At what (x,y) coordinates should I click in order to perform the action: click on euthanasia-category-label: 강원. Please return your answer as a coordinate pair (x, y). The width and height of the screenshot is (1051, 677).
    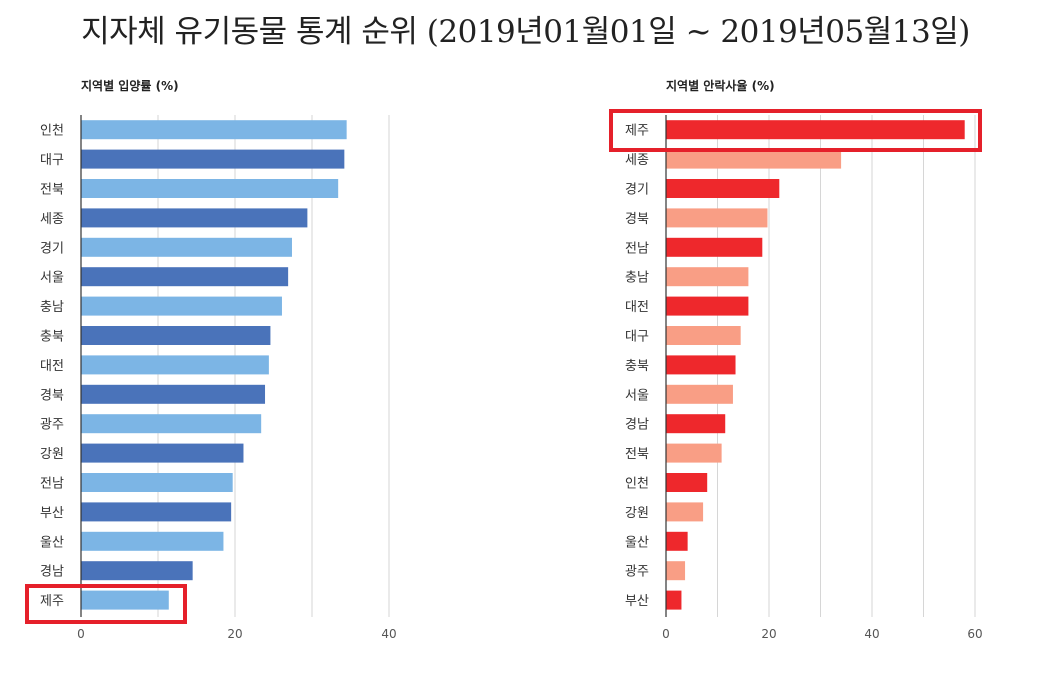
    Looking at the image, I should click on (637, 513).